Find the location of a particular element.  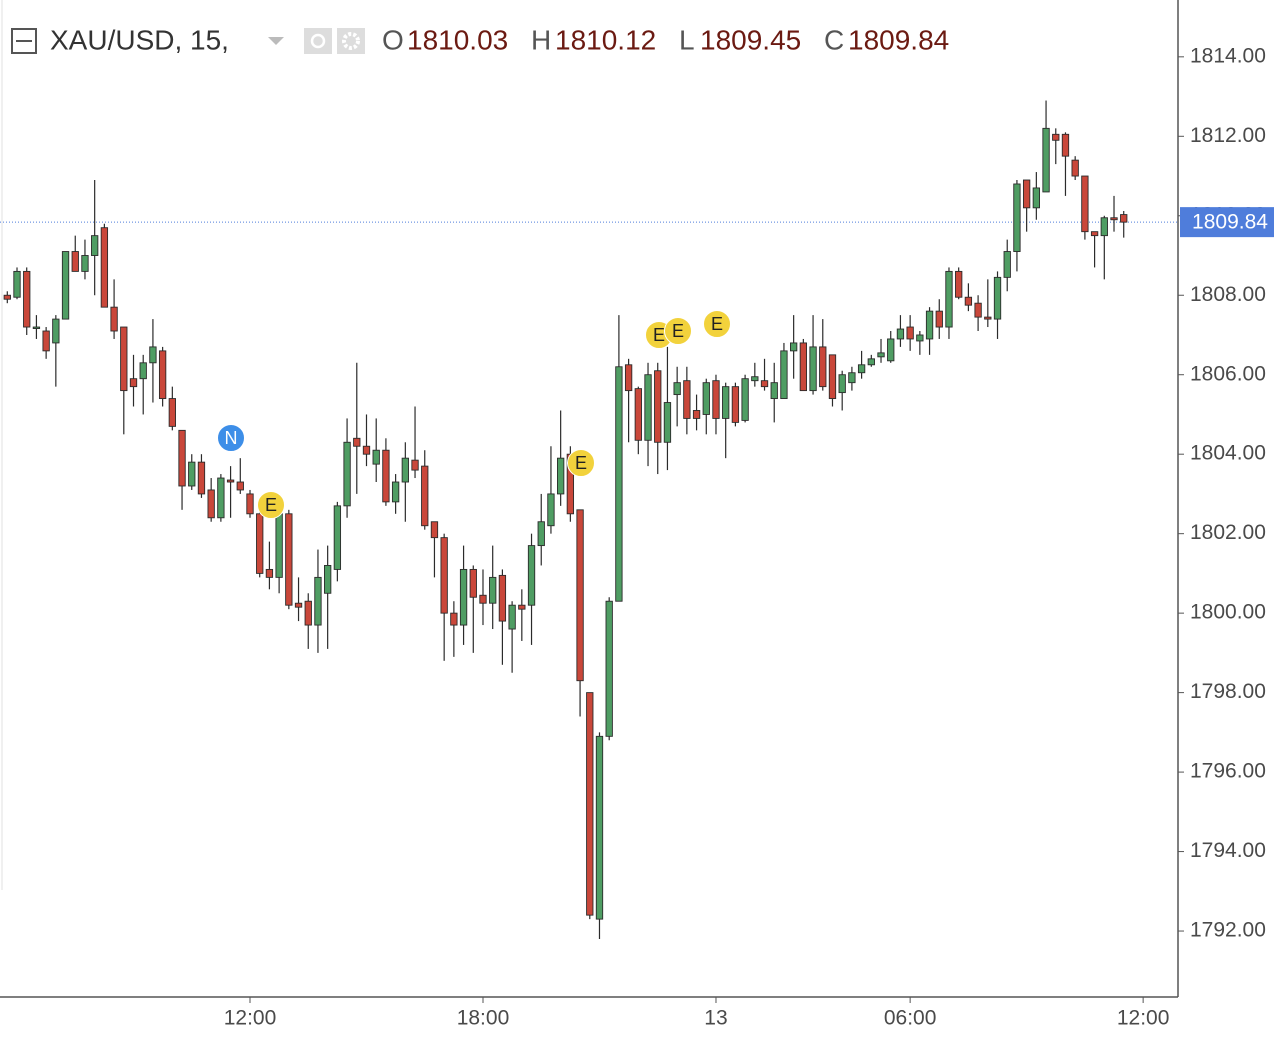

y-tick-label: 1814.00 is located at coordinates (1228, 55).